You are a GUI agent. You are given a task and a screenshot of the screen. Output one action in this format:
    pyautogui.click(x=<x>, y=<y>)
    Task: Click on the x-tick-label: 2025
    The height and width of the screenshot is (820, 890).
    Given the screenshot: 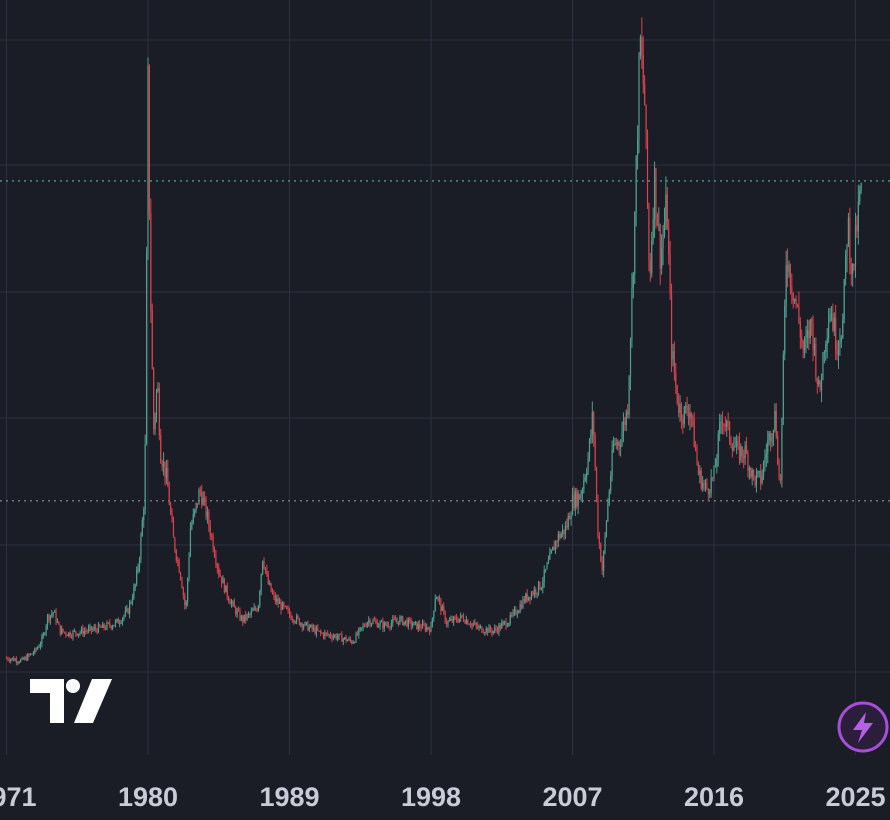 What is the action you would take?
    pyautogui.click(x=855, y=797)
    